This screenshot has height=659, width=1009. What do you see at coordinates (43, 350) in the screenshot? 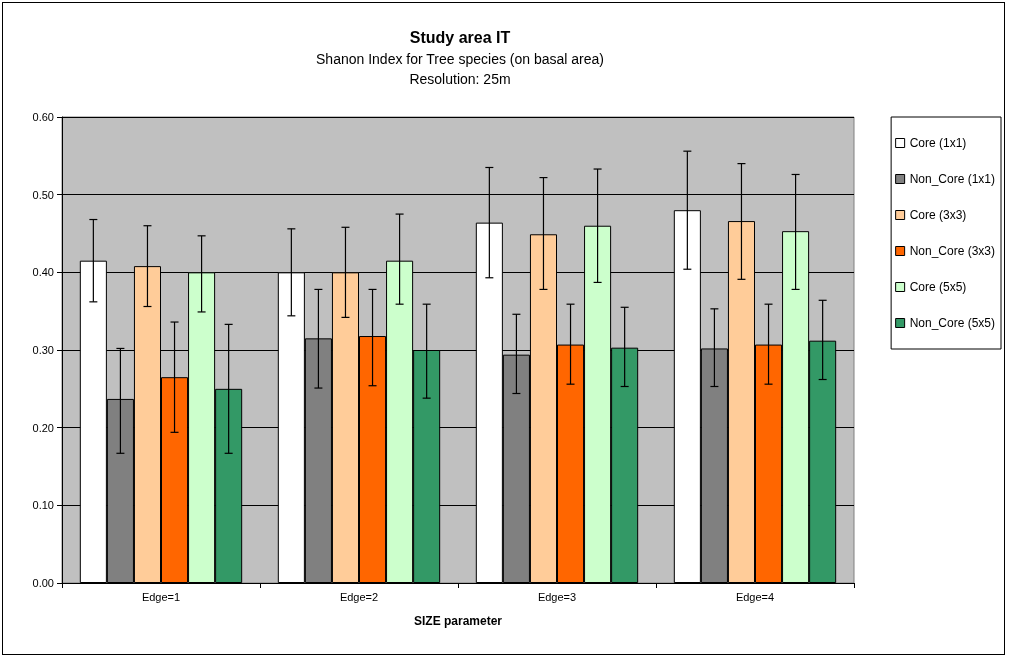
I see `y-tick-label: 0.30` at bounding box center [43, 350].